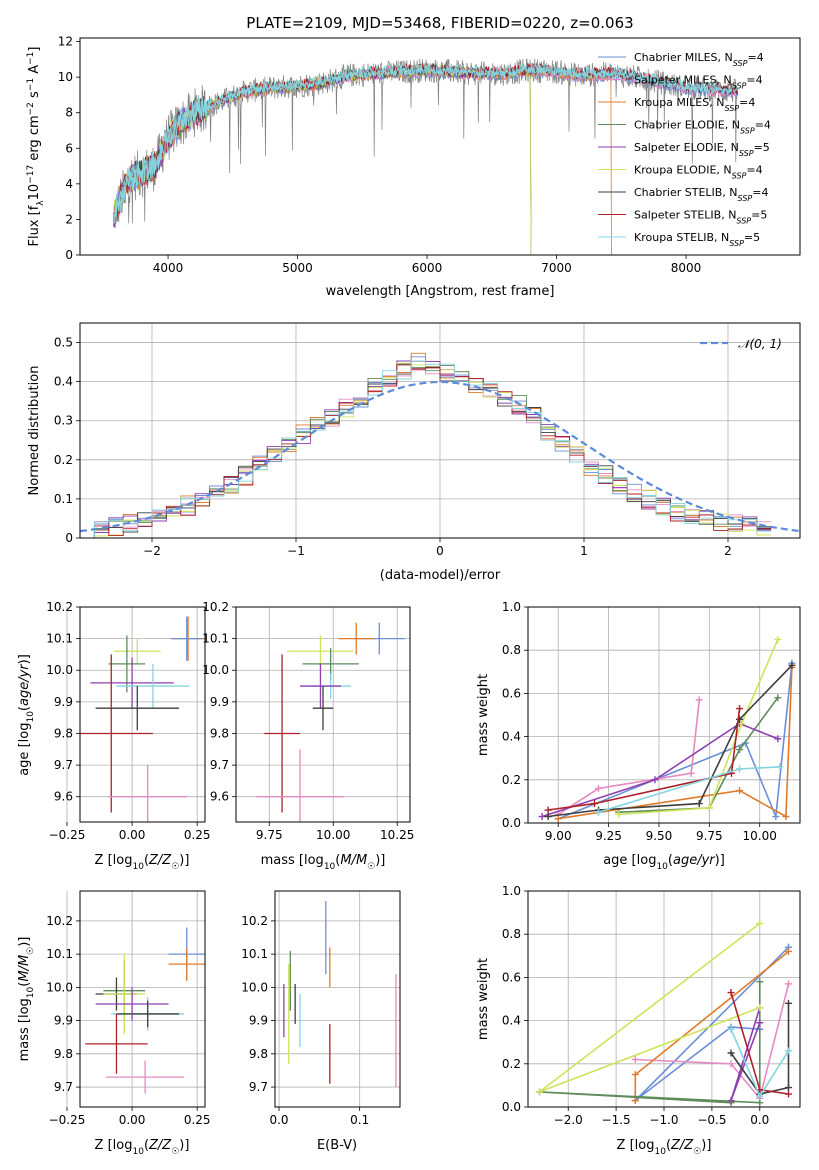 The image size is (819, 1170). What do you see at coordinates (34, 225) in the screenshot?
I see `ylabel-part: Flux [f` at bounding box center [34, 225].